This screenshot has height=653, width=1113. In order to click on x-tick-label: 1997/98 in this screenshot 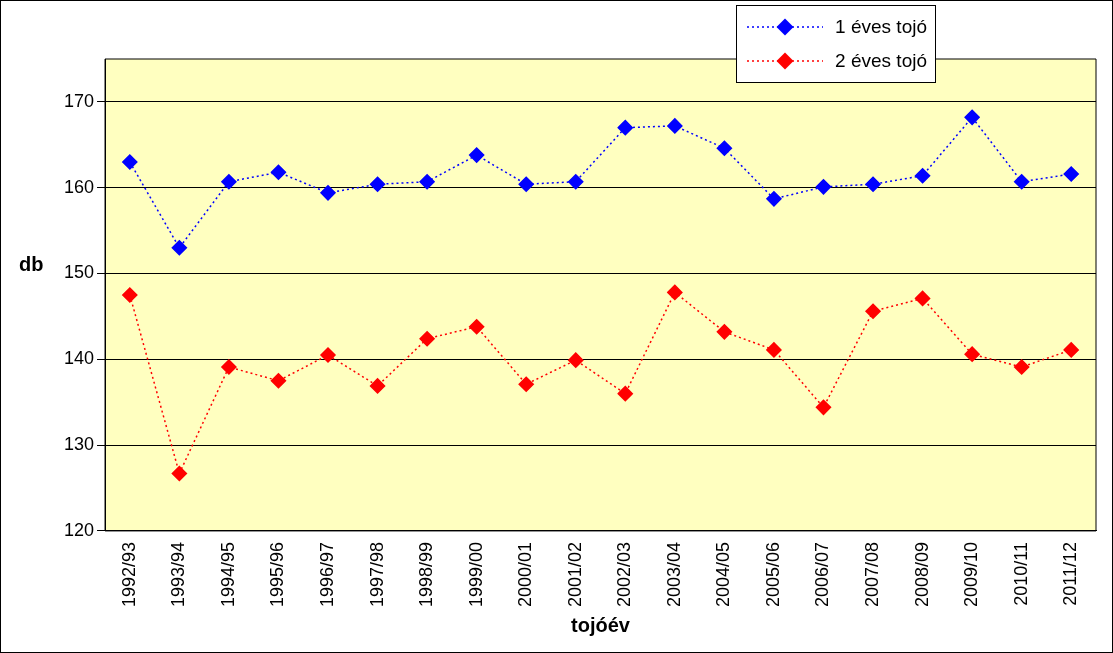, I will do `click(376, 574)`.